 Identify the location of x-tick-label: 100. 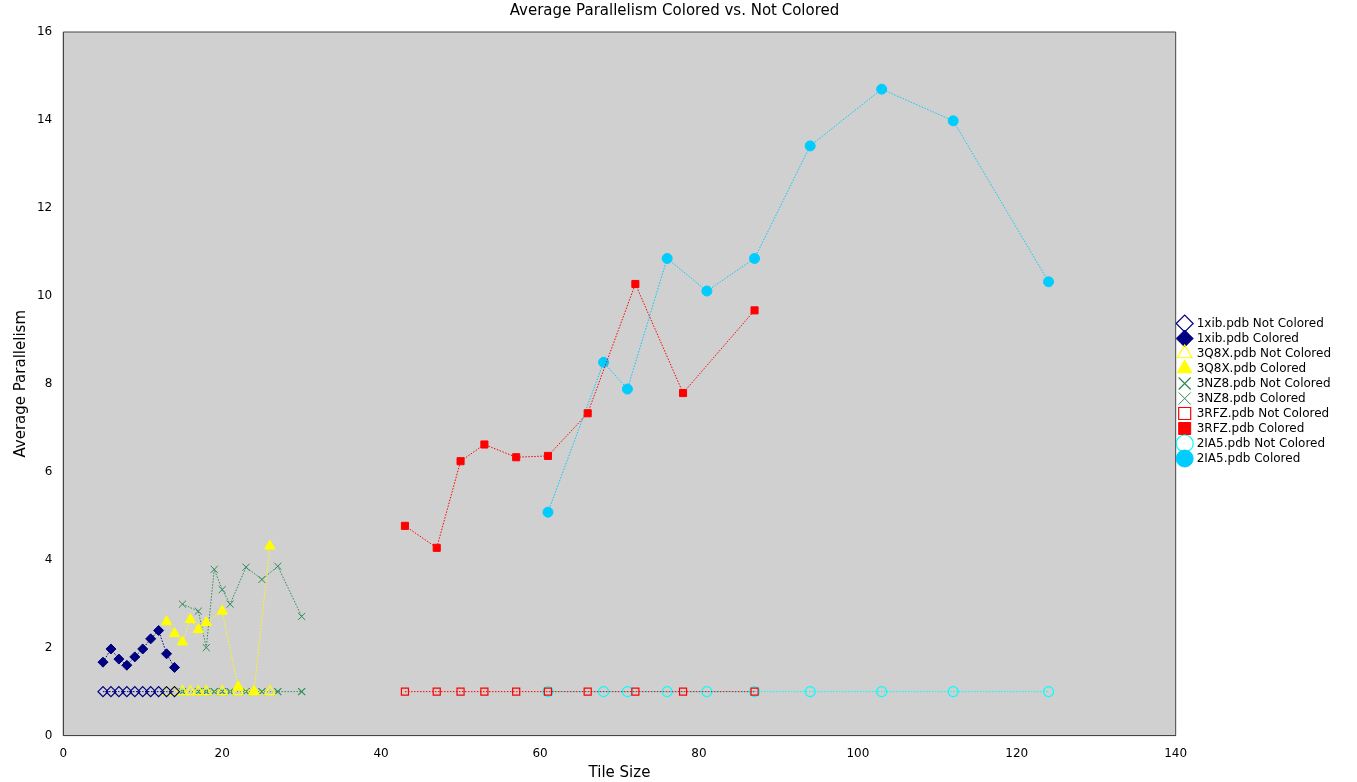
(858, 752).